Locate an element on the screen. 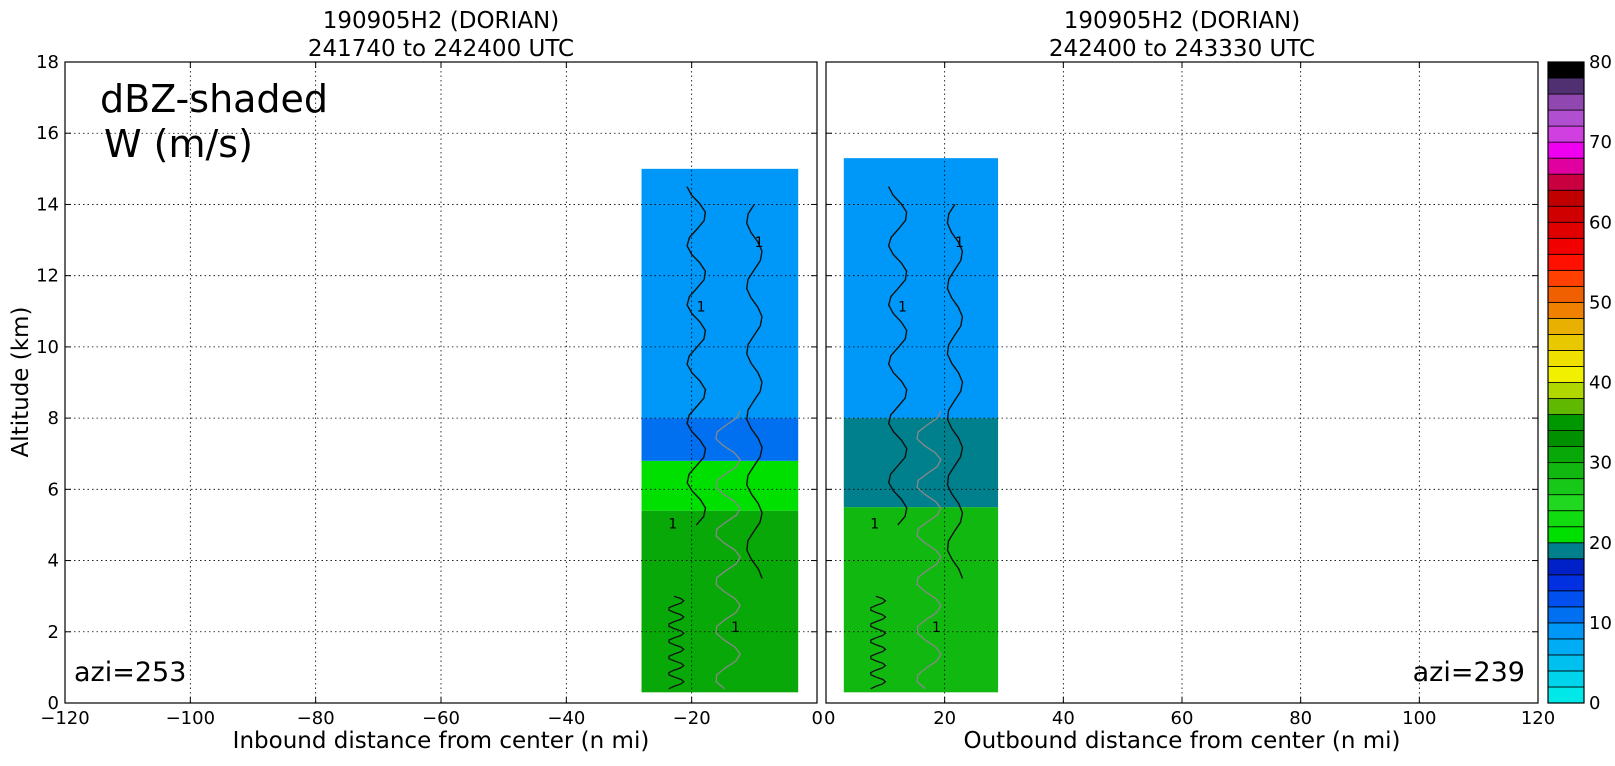 This screenshot has width=1615, height=766. x-tick-label: −80 is located at coordinates (316, 718).